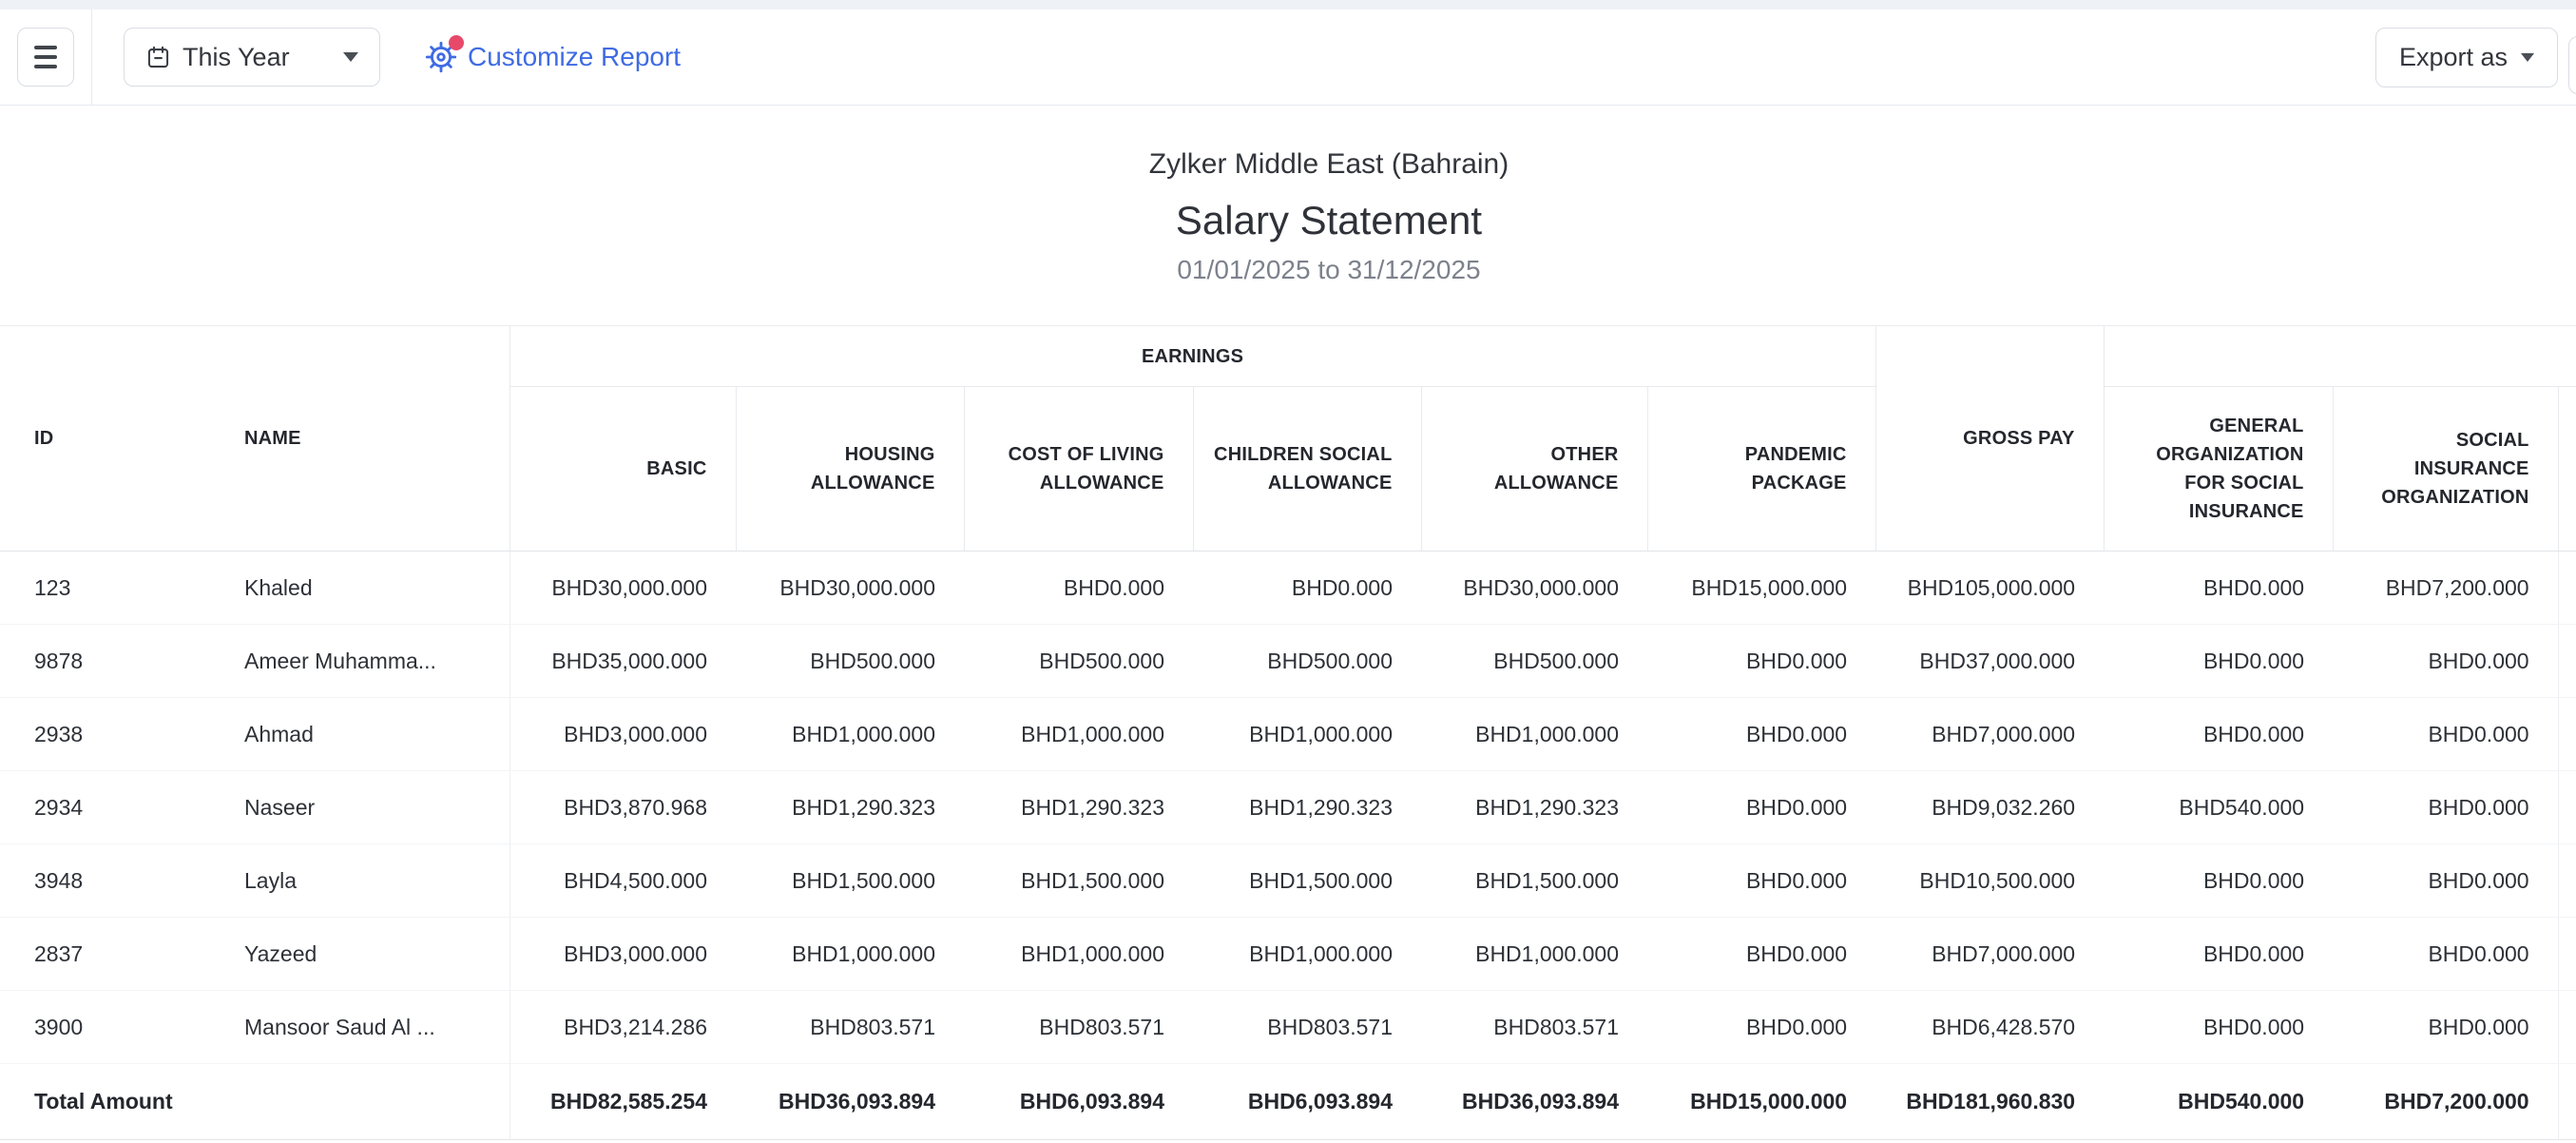  What do you see at coordinates (622, 1027) in the screenshot?
I see `basic-value: BHD3,214.286` at bounding box center [622, 1027].